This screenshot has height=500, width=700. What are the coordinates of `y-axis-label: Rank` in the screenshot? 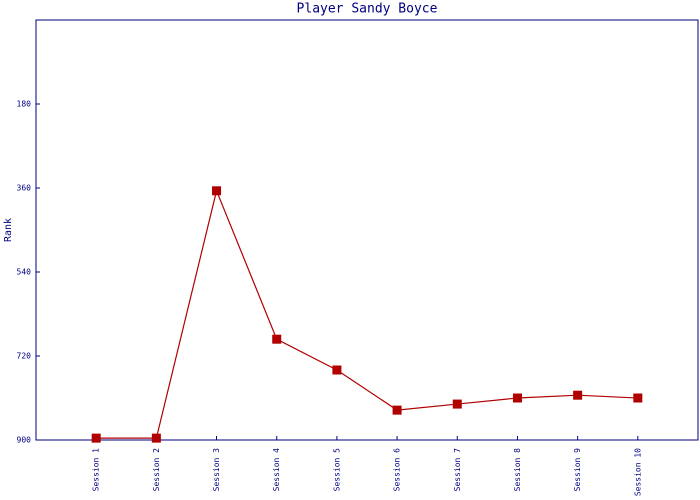 It's located at (8, 230).